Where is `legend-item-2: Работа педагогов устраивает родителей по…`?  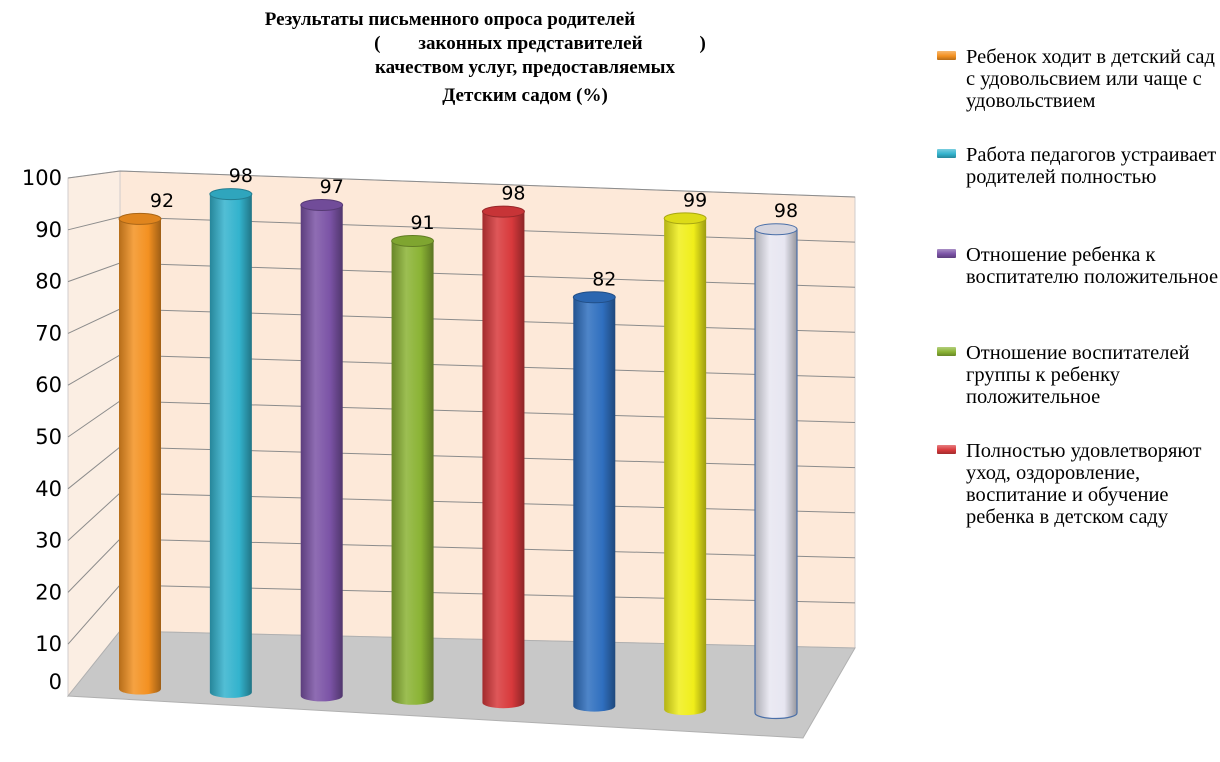 legend-item-2: Работа педагогов устраивает родителей по… is located at coordinates (1077, 166).